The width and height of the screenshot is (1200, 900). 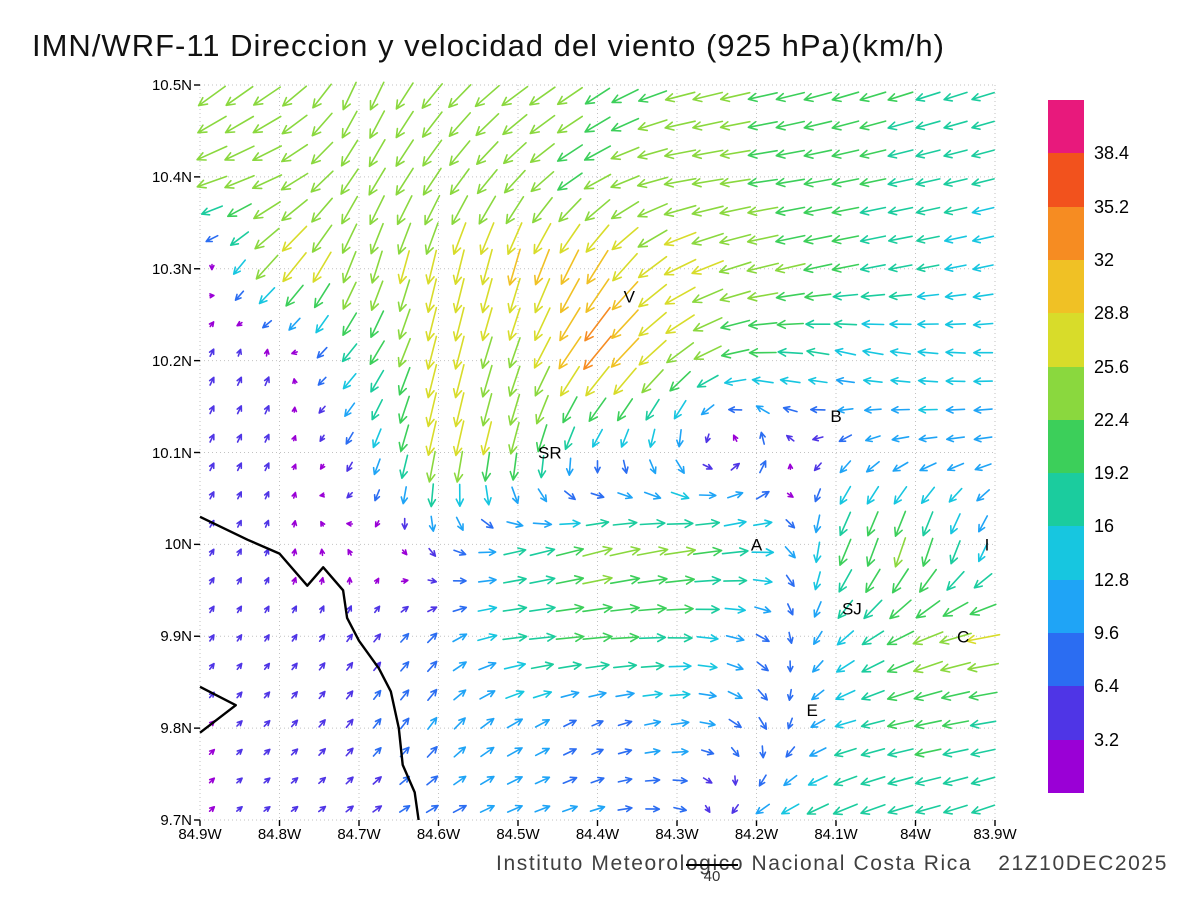 I want to click on station-label: SJ, so click(x=852, y=609).